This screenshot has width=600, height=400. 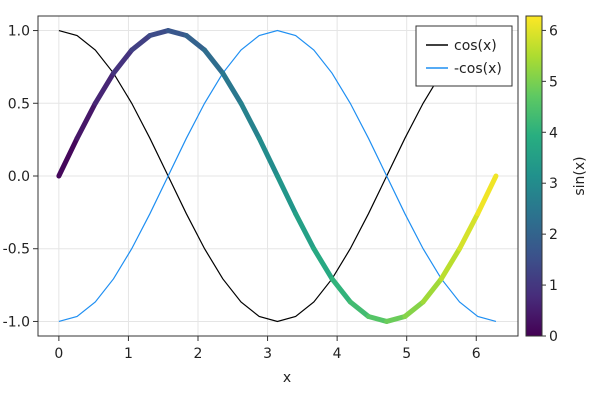 What do you see at coordinates (16, 322) in the screenshot?
I see `y-tick-label: -1.0` at bounding box center [16, 322].